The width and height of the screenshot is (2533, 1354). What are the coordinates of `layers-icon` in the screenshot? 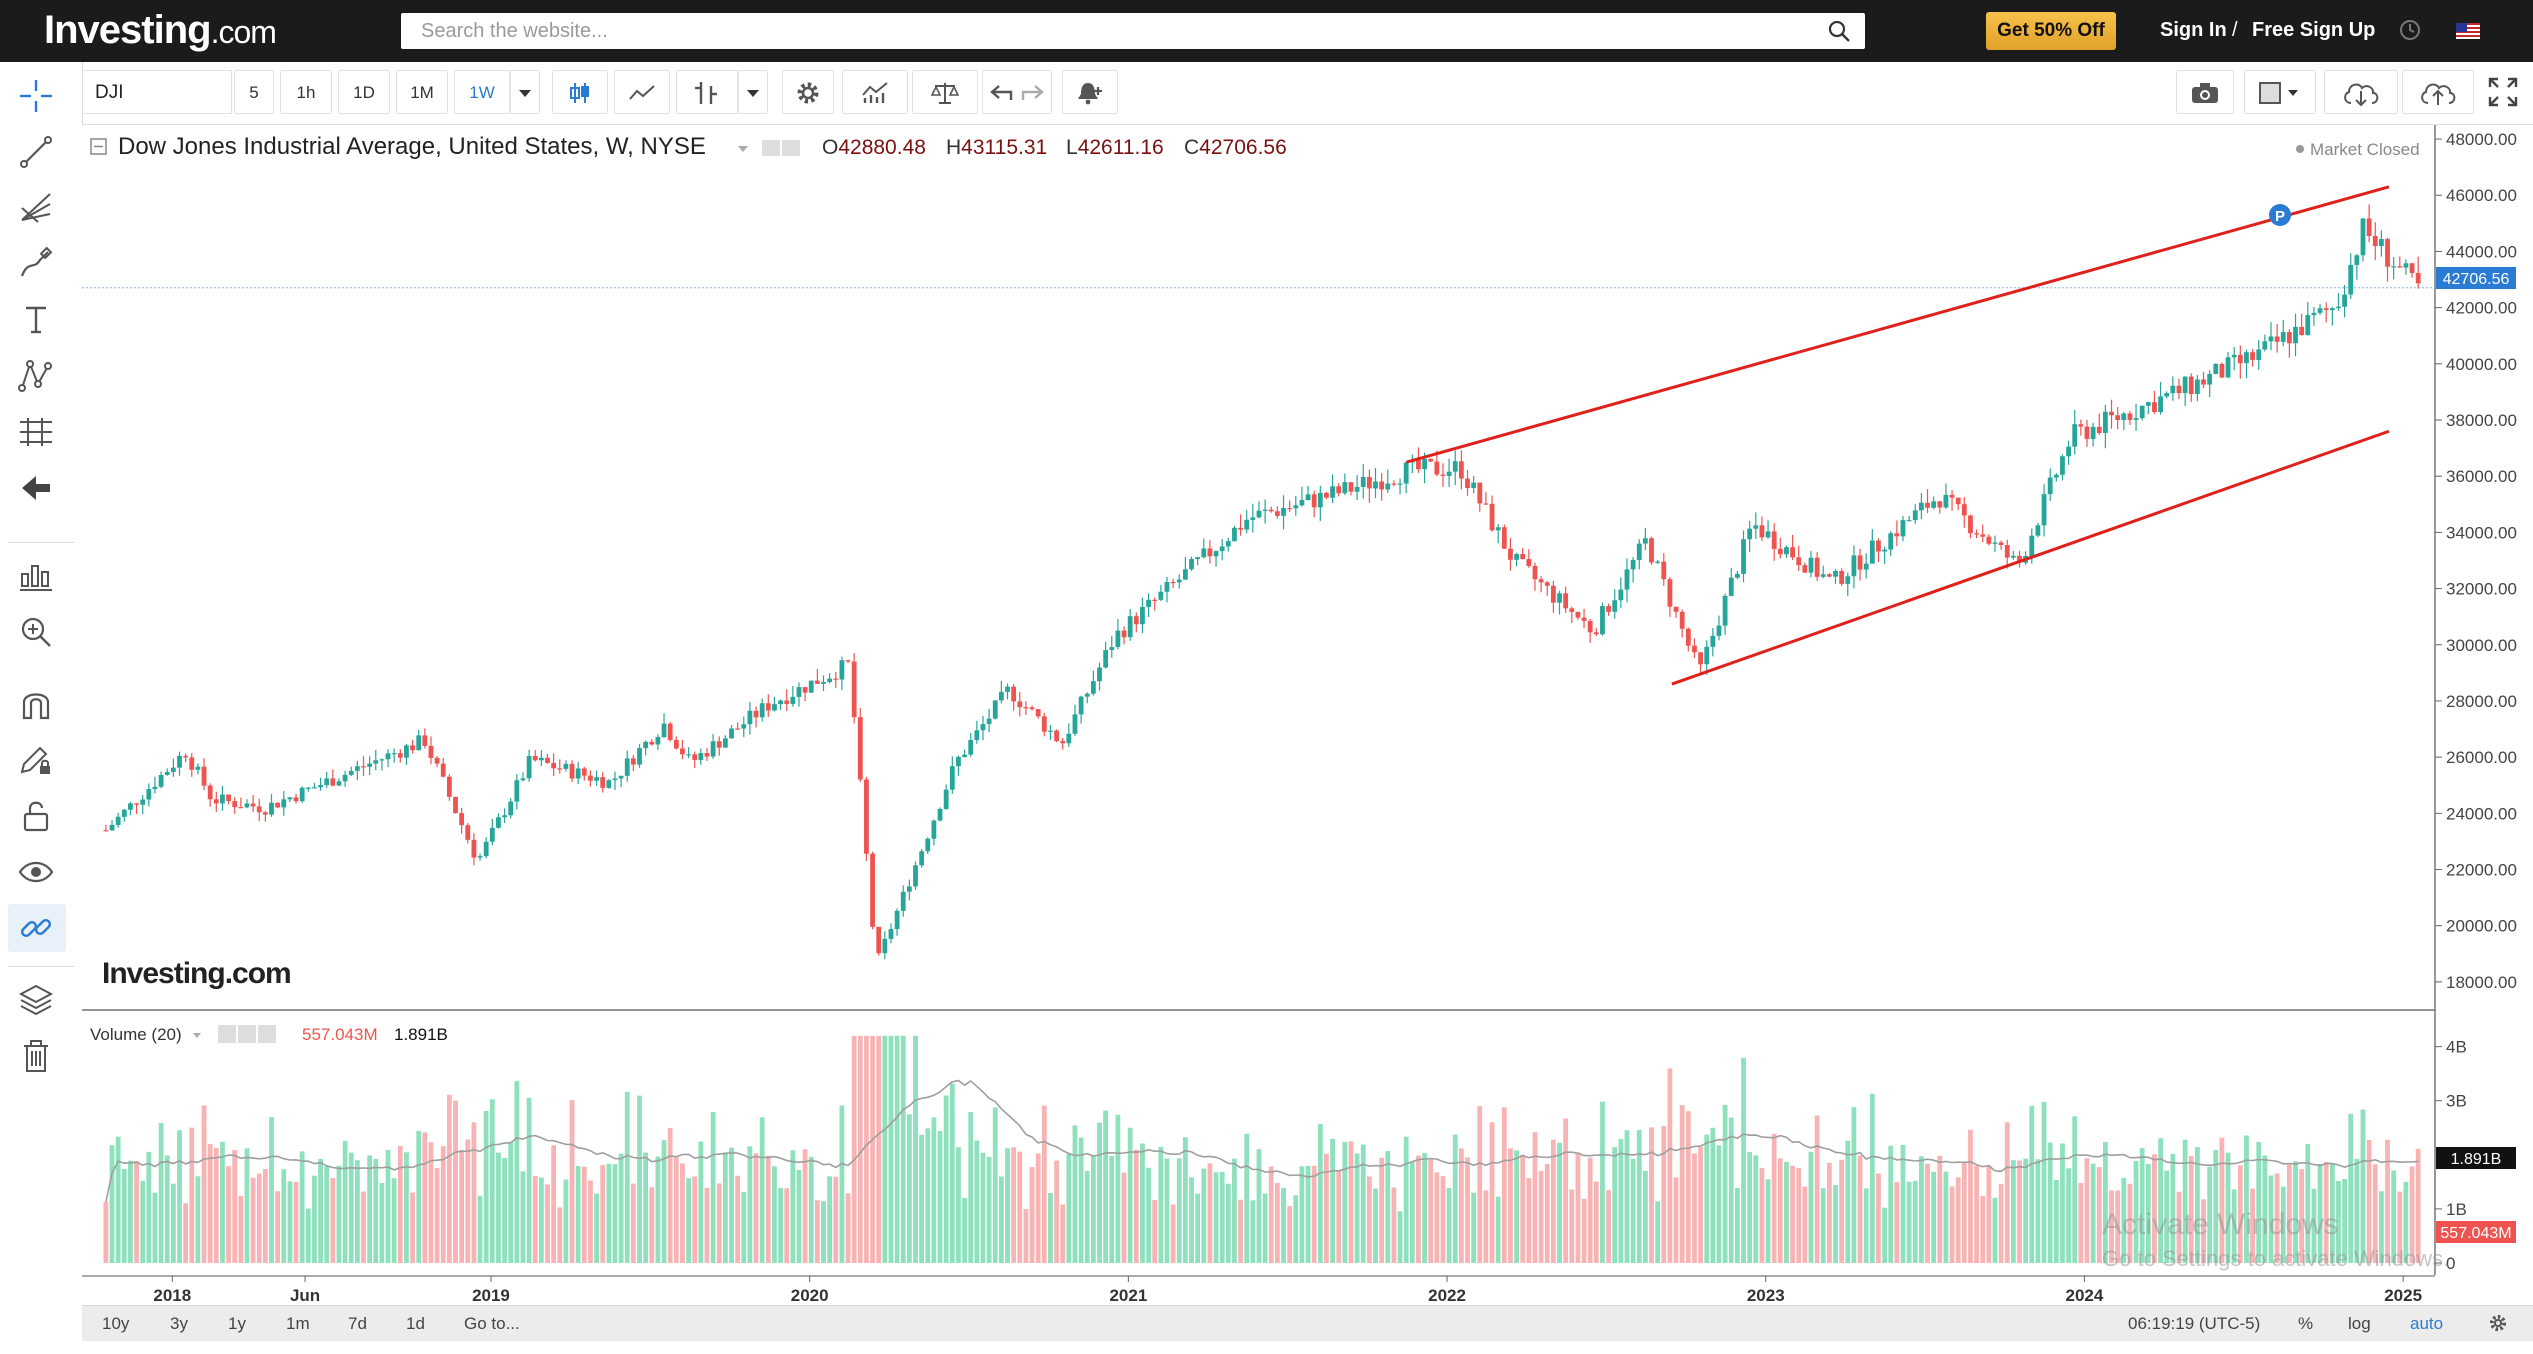 It's located at (36, 1000).